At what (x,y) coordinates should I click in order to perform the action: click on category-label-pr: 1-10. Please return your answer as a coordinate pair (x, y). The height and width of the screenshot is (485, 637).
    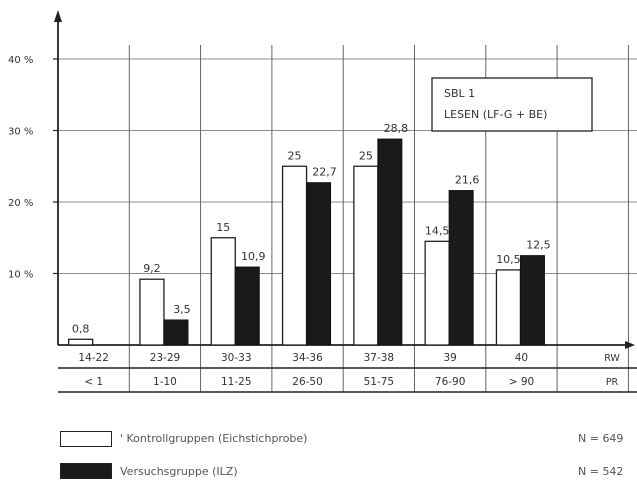
    Looking at the image, I should click on (165, 382).